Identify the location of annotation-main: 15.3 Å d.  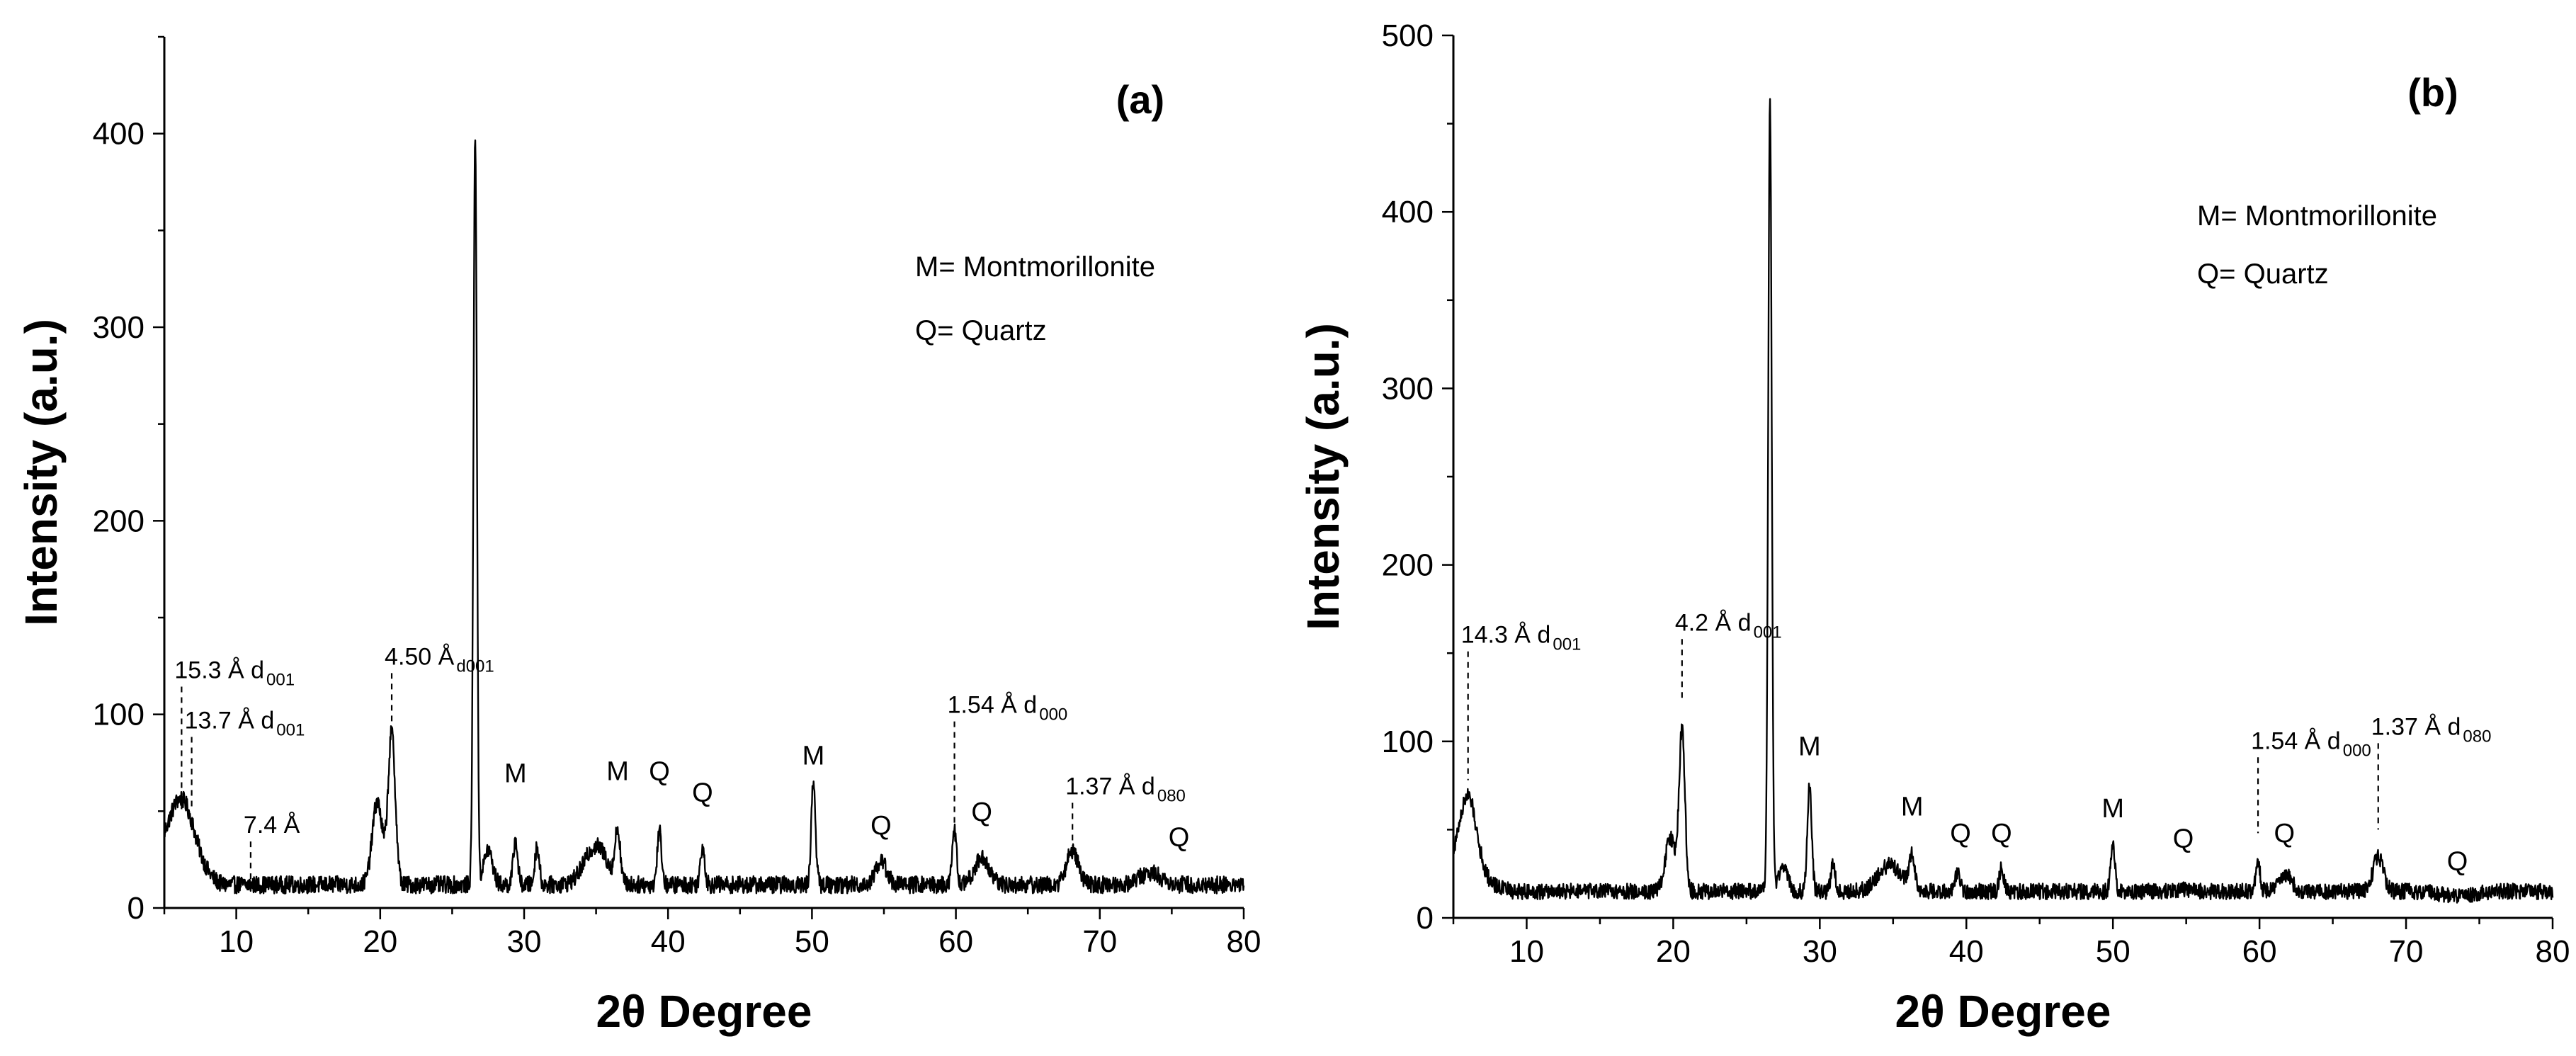
(219, 670).